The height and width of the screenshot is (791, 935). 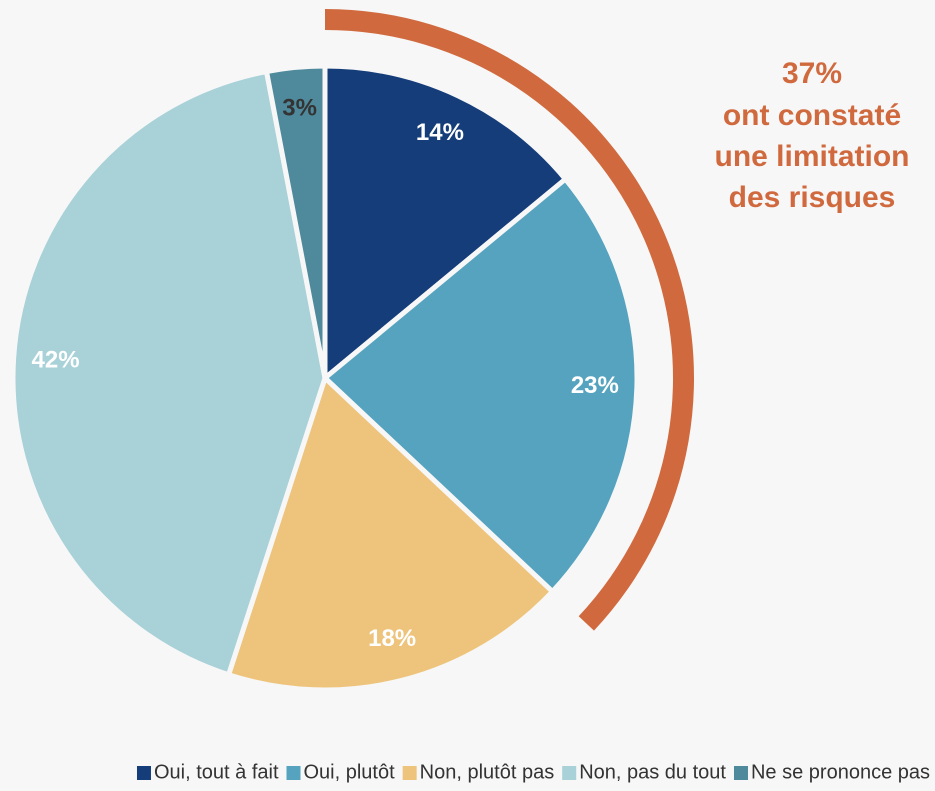 What do you see at coordinates (440, 132) in the screenshot?
I see `data-label: 14%` at bounding box center [440, 132].